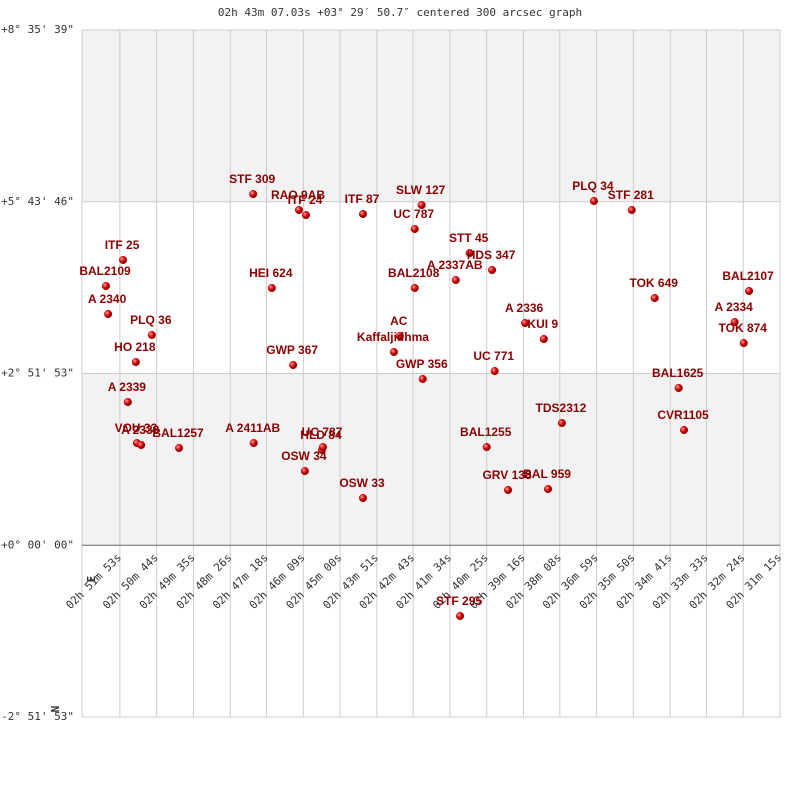 The height and width of the screenshot is (800, 800). I want to click on star-label: HDS 347, so click(491, 255).